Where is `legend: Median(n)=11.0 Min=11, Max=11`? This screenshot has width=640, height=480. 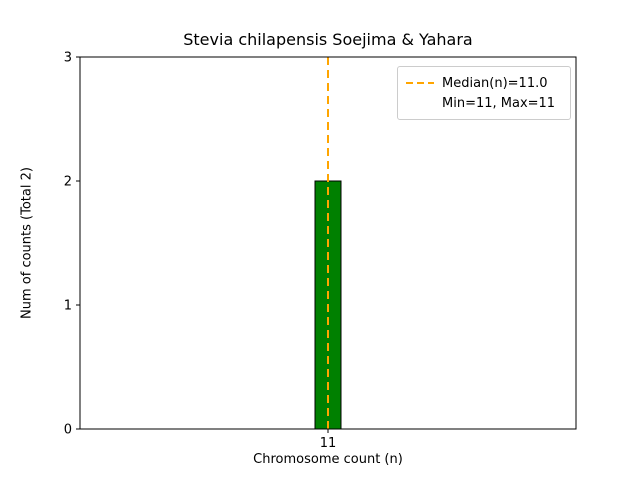 legend: Median(n)=11.0 Min=11, Max=11 is located at coordinates (484, 93).